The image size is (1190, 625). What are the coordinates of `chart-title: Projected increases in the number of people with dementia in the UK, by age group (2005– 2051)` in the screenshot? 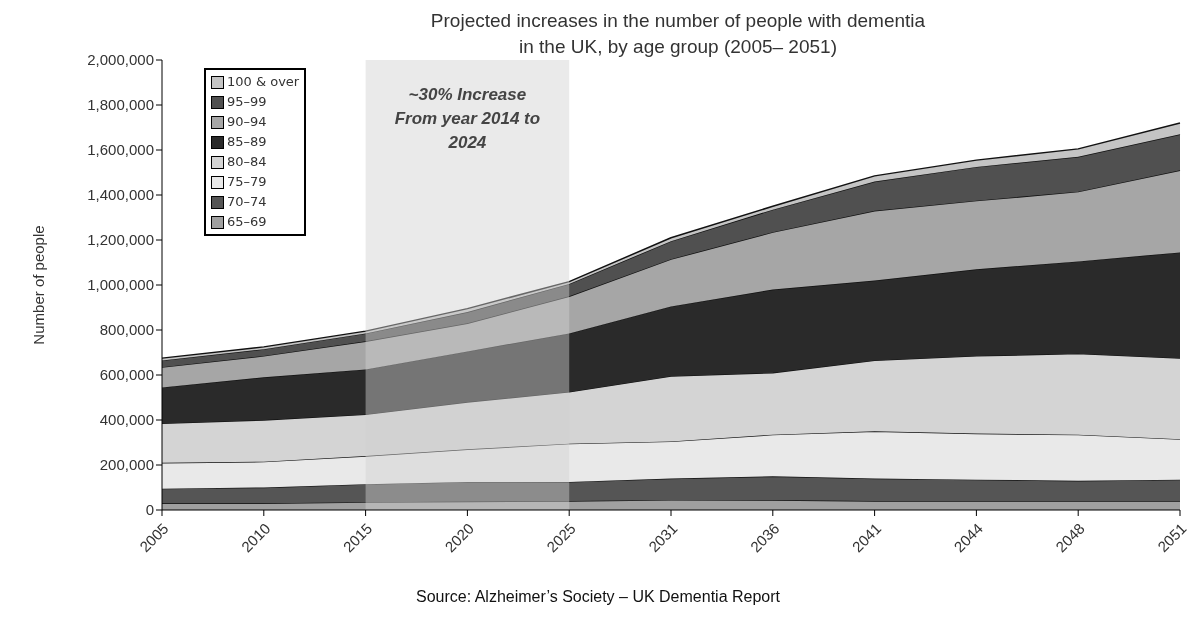 It's located at (678, 34).